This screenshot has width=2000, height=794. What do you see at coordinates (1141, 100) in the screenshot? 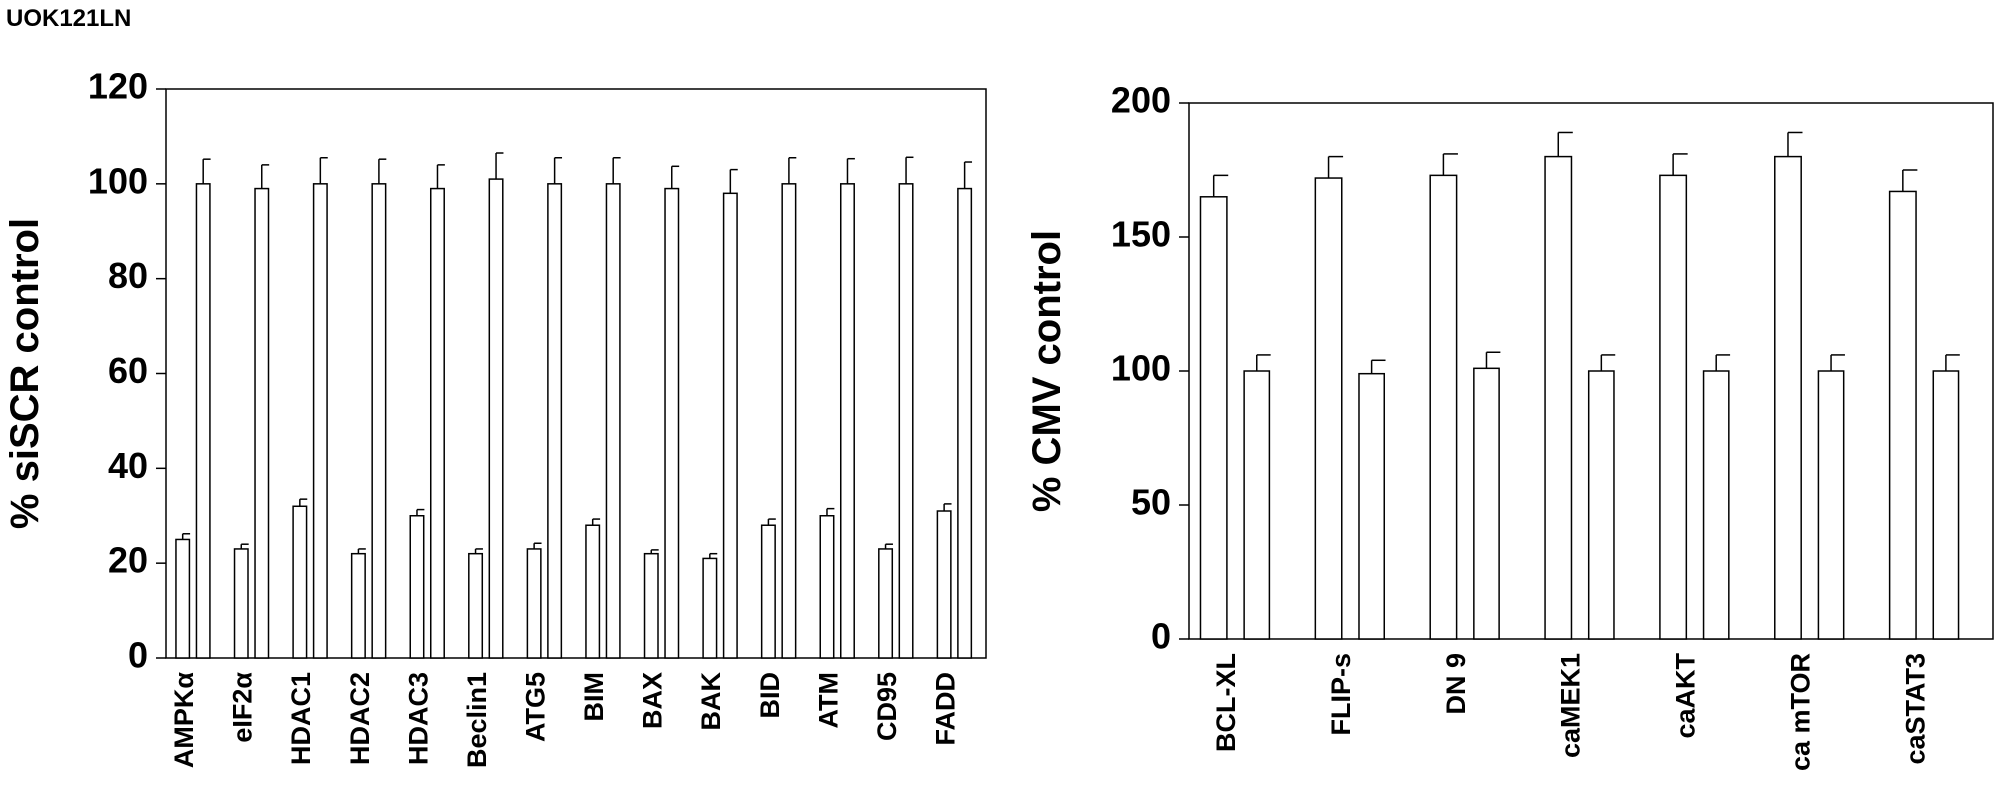
I see `y-tick-label: 200` at bounding box center [1141, 100].